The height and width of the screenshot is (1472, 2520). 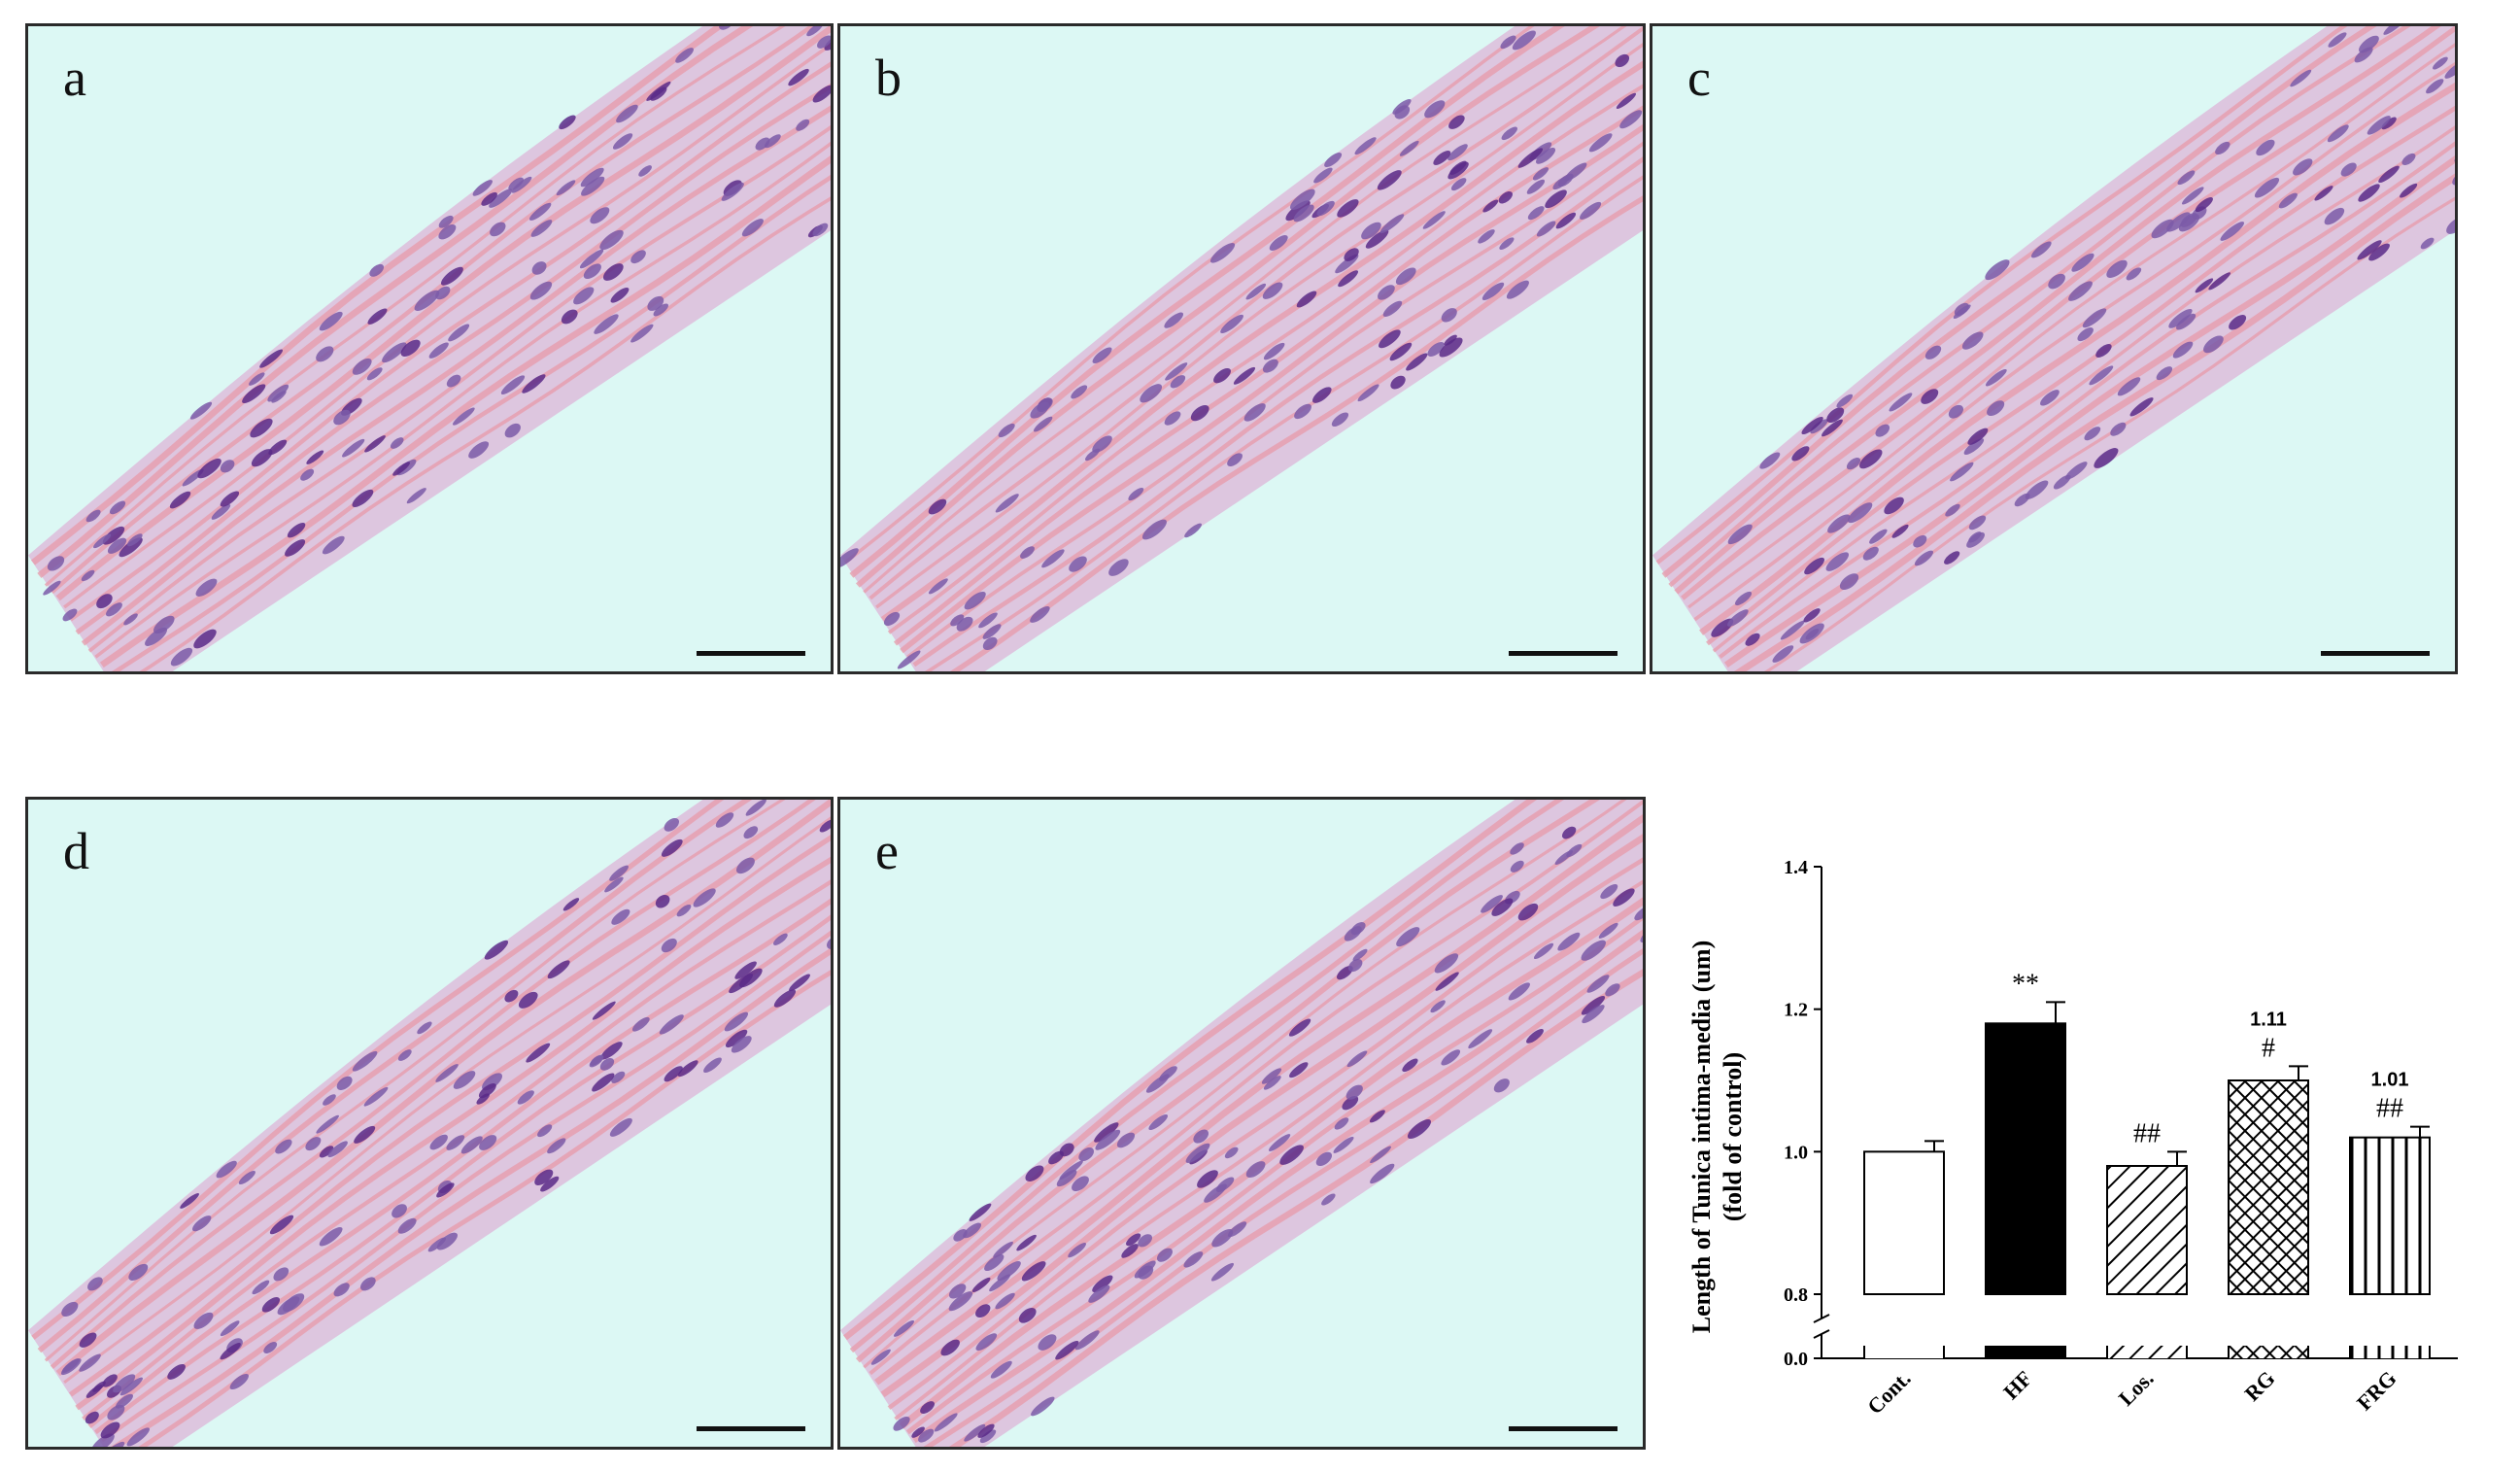 I want to click on tissue-image-a, so click(x=429, y=348).